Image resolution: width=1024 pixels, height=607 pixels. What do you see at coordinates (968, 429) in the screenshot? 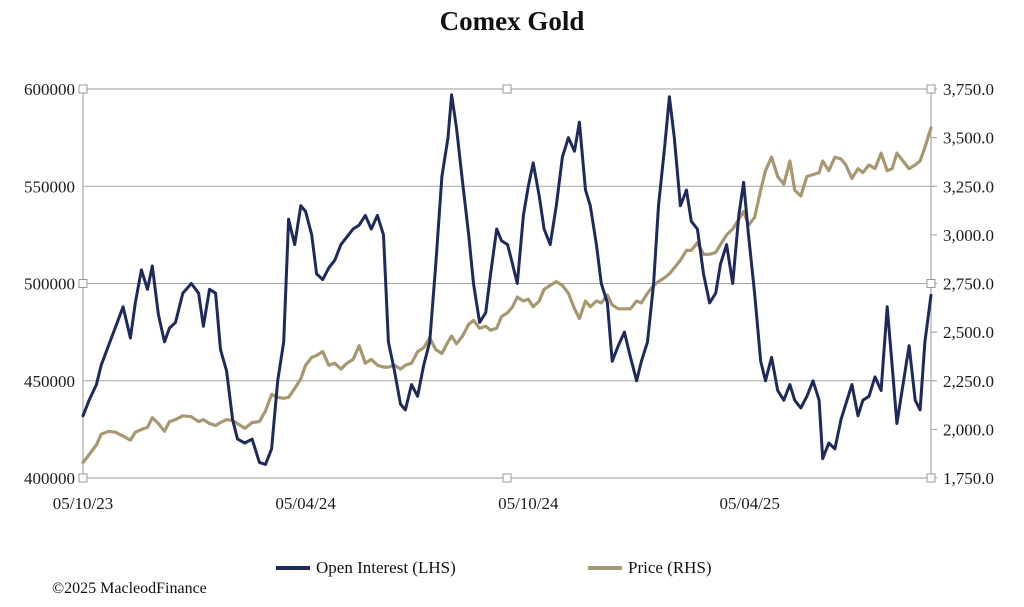
I see `right-tick-label: 2,000.0` at bounding box center [968, 429].